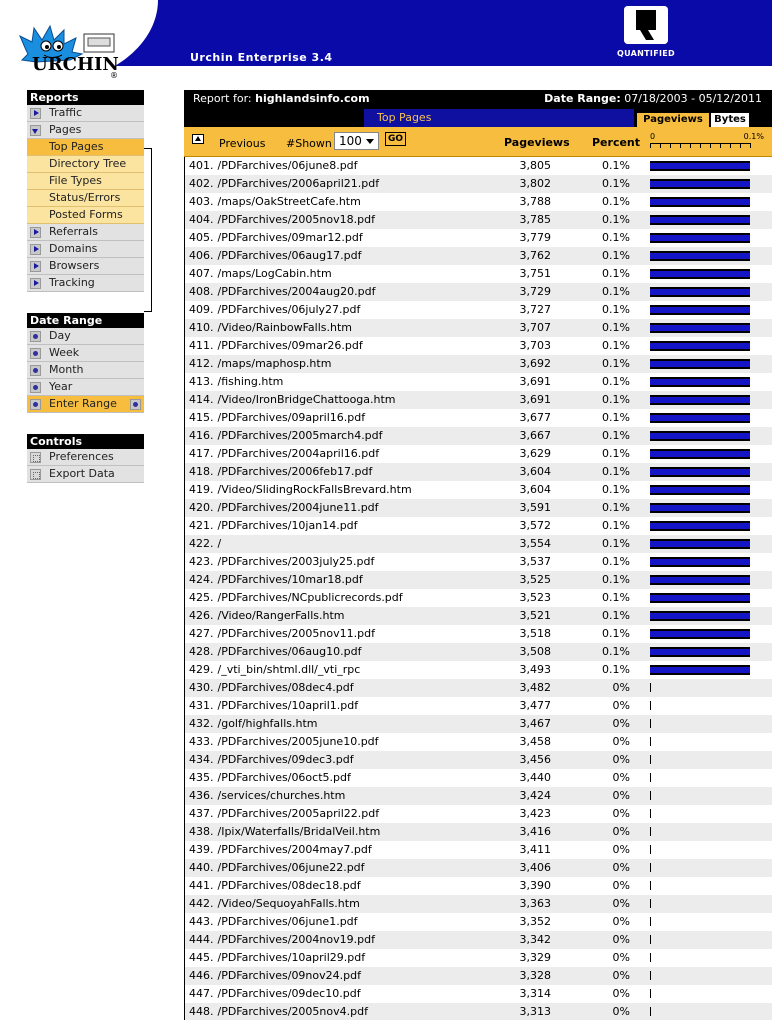 This screenshot has width=772, height=1020. I want to click on table-row: 428./PDFarchives/06aug10.pdf 3,508 0.1%, so click(478, 652).